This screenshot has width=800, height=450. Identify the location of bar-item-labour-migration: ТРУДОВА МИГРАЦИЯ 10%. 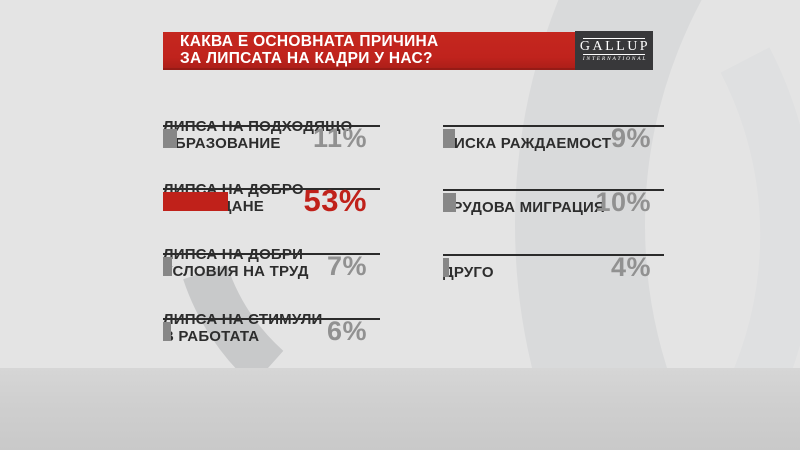
(553, 203).